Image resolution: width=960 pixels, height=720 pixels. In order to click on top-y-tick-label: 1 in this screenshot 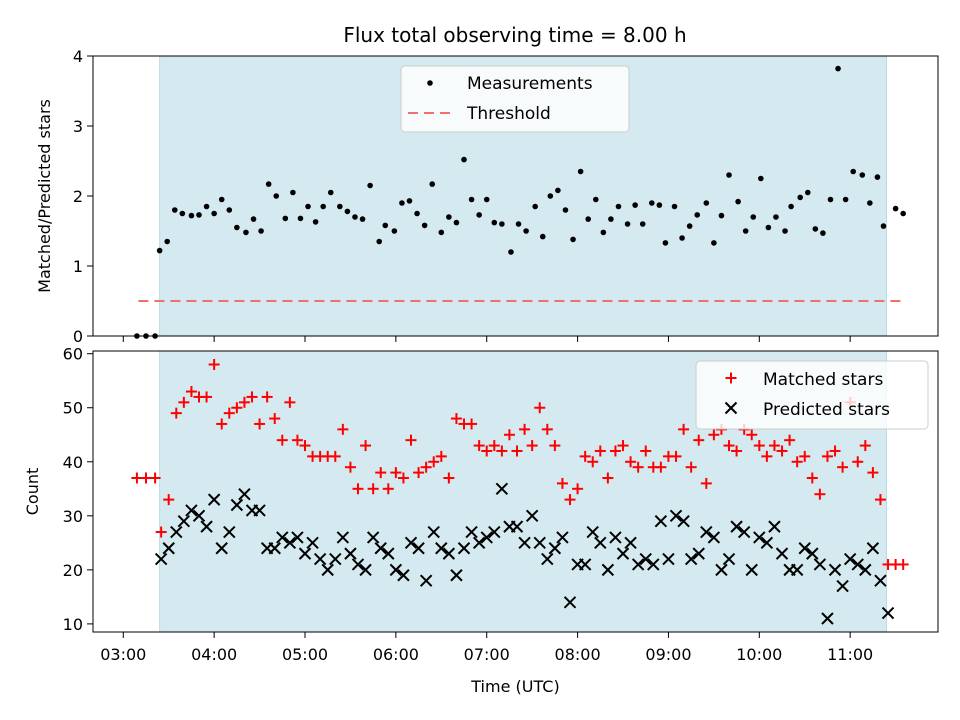, I will do `click(78, 266)`.